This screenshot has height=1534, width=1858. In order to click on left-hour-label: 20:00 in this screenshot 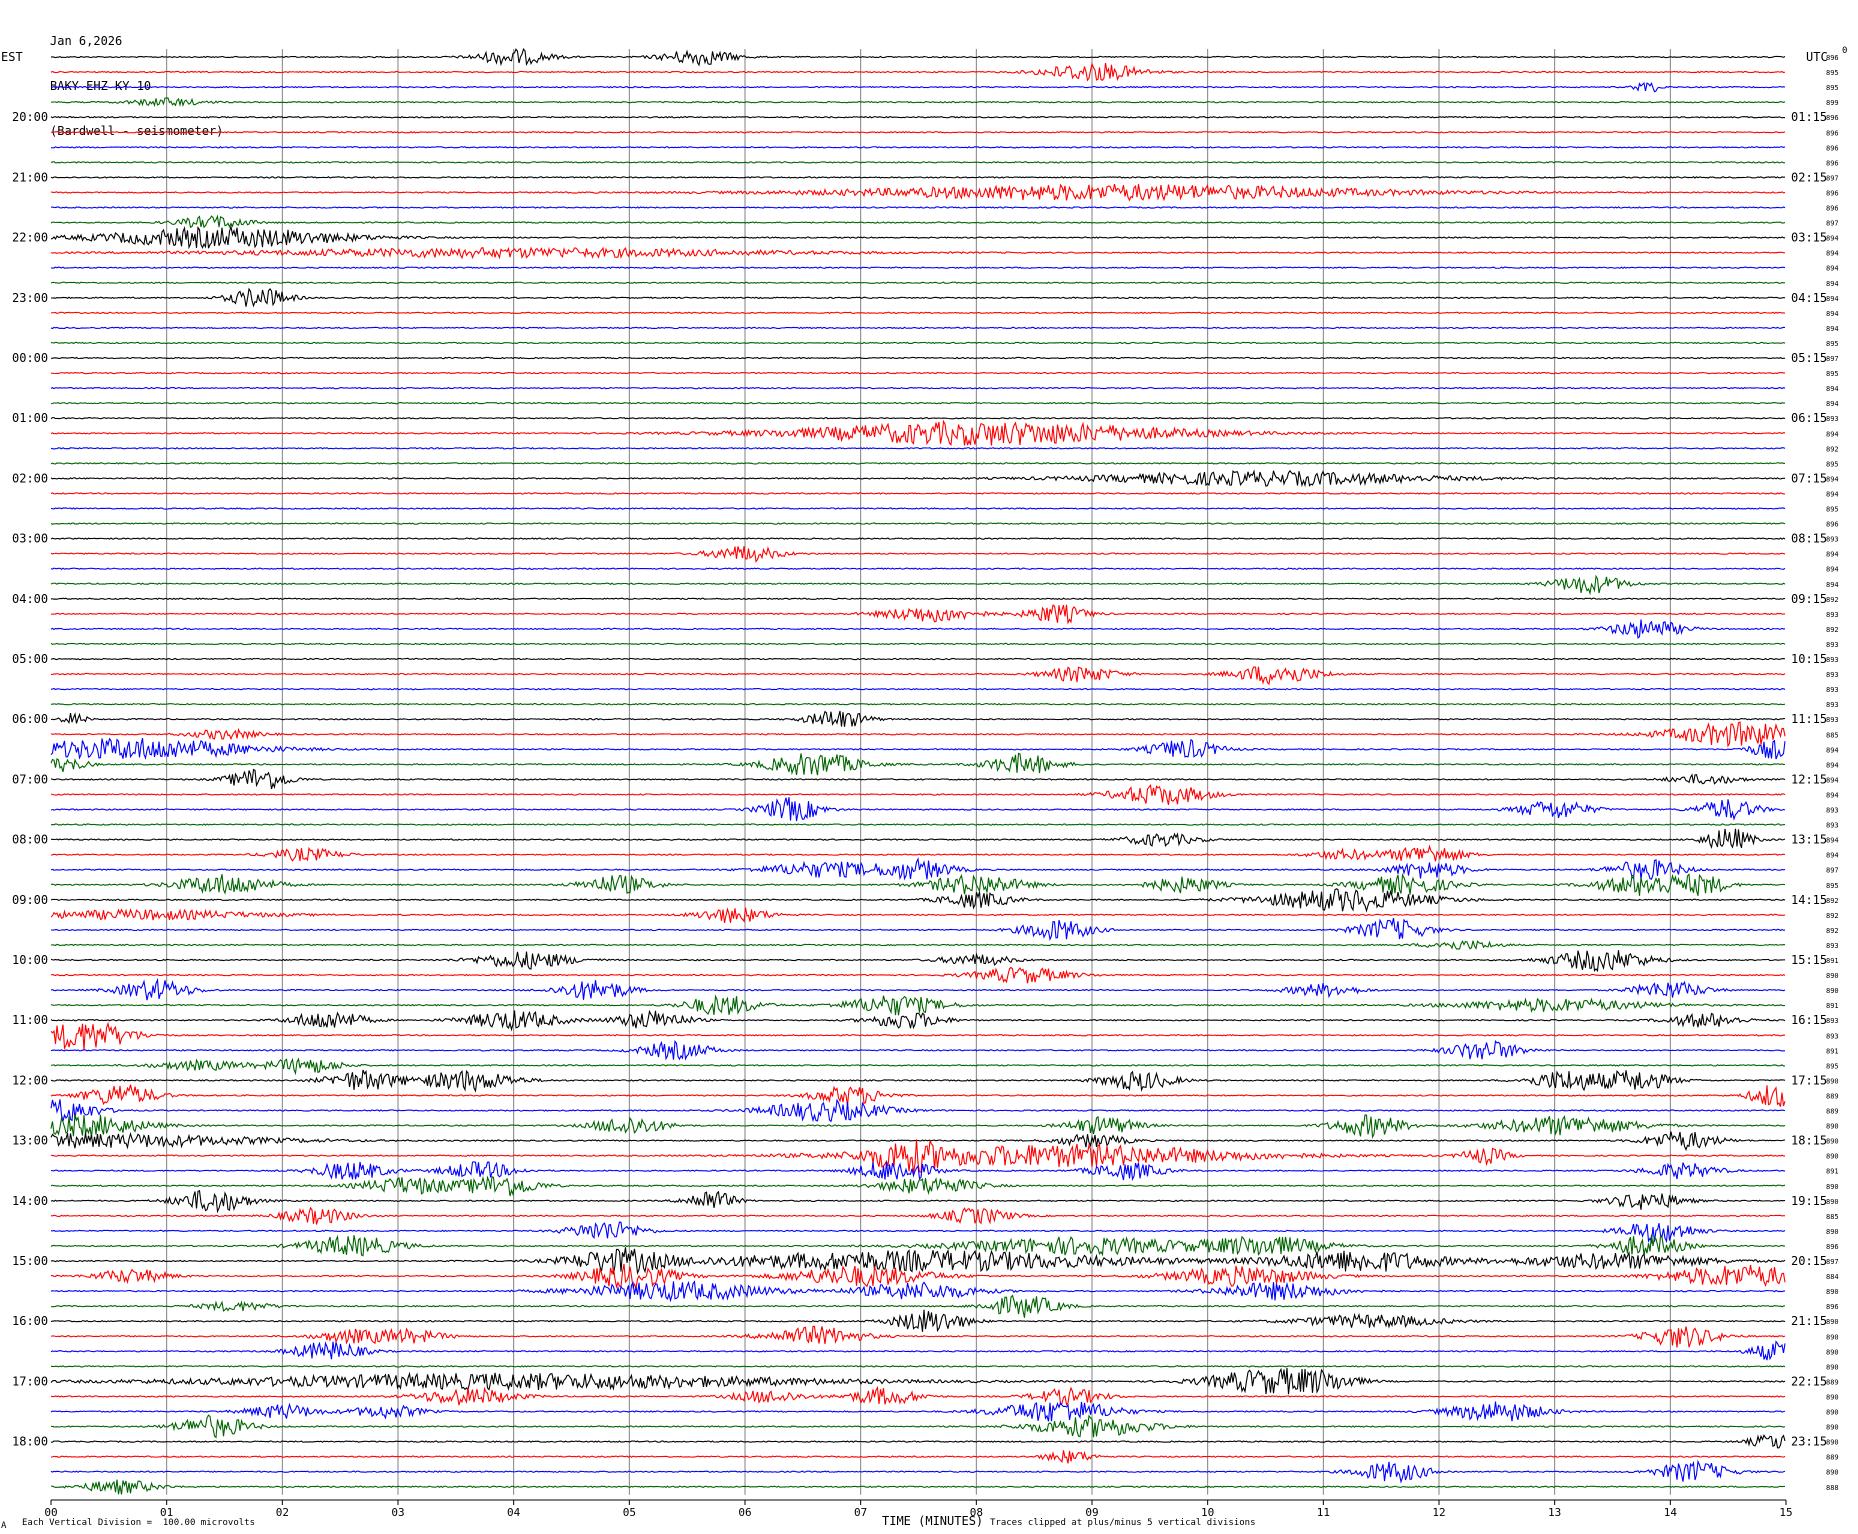, I will do `click(30, 117)`.